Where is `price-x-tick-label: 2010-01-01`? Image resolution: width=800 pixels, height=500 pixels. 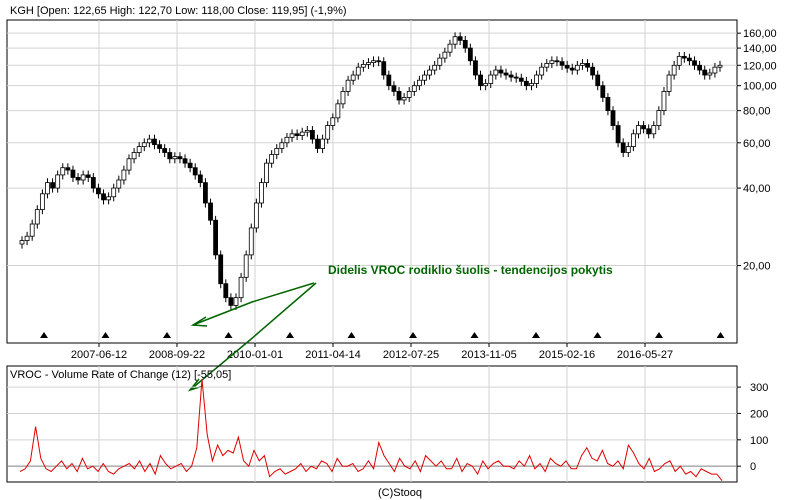 price-x-tick-label: 2010-01-01 is located at coordinates (255, 355).